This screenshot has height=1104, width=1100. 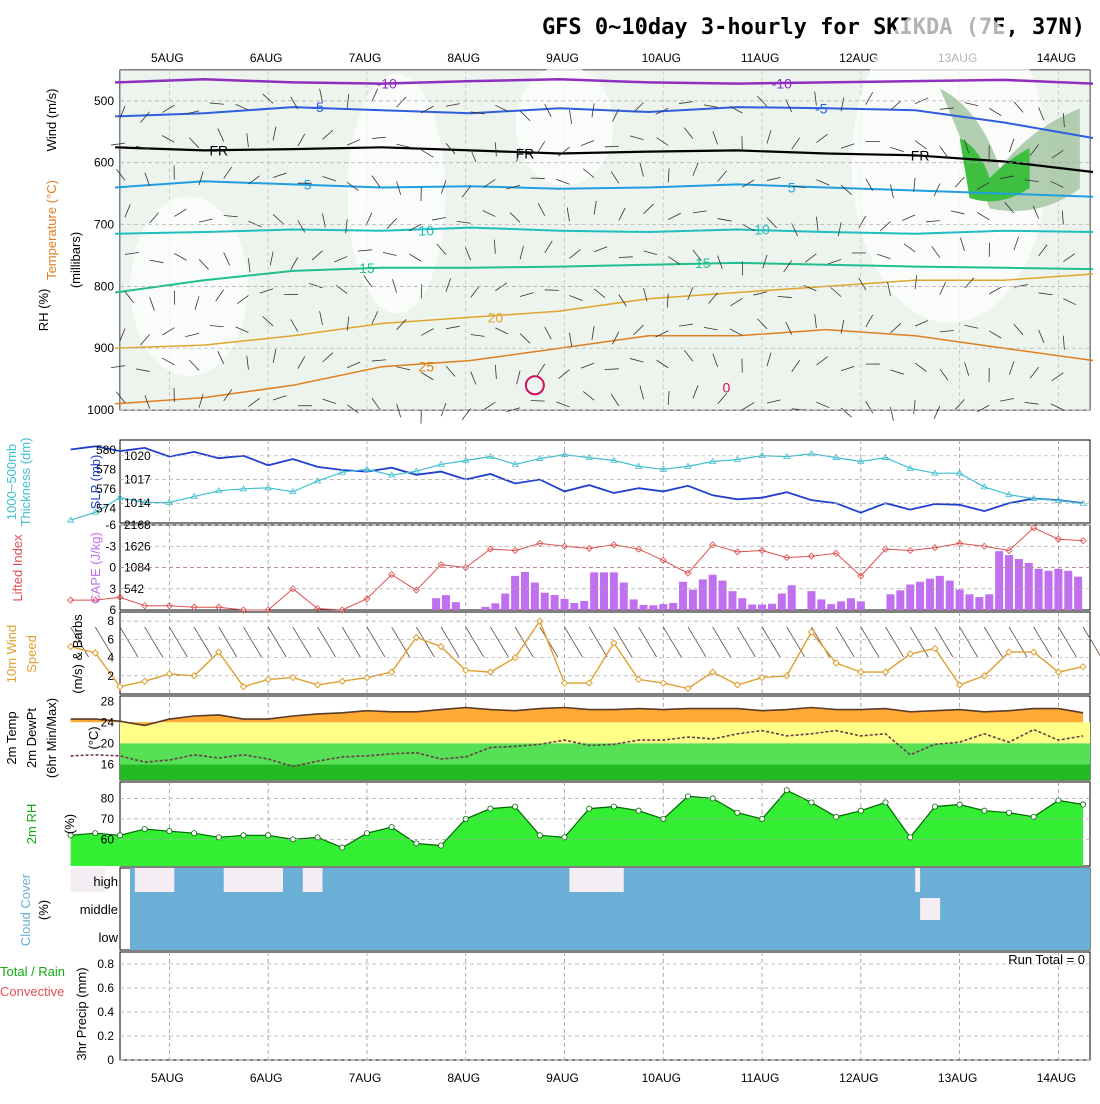 I want to click on date-label-top: 11AUG, so click(x=760, y=58).